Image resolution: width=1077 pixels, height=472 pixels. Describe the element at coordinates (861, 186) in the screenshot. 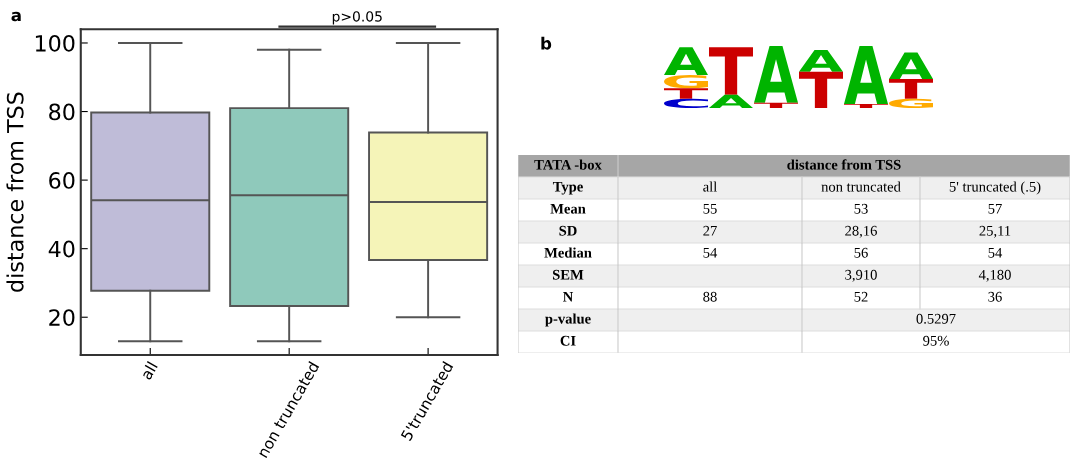

I see `text: non truncated` at that location.